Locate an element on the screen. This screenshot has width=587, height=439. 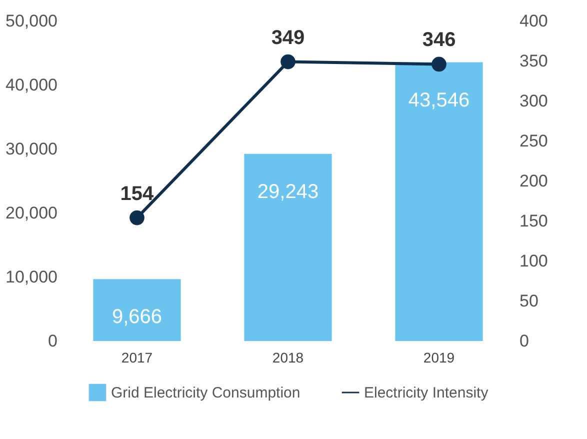
y2-tick-label: 50 is located at coordinates (529, 301).